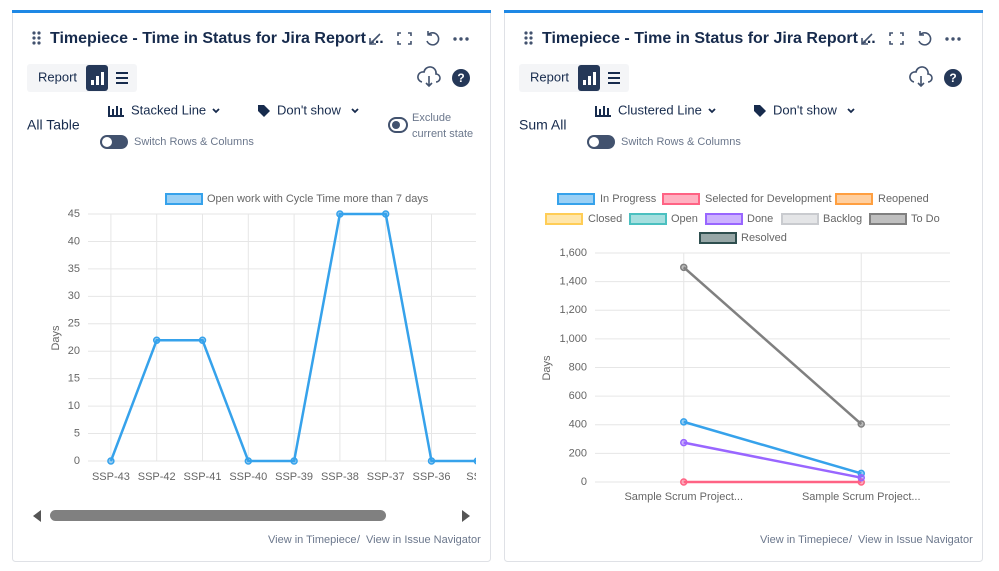 The height and width of the screenshot is (571, 999). What do you see at coordinates (386, 477) in the screenshot?
I see `x-tick-label: SSP-37` at bounding box center [386, 477].